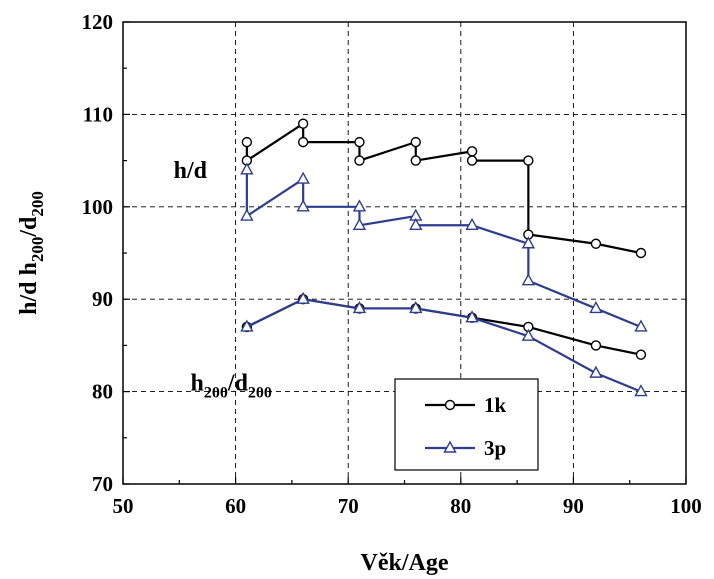 This screenshot has width=714, height=579. I want to click on y-tick-label: 90, so click(102, 299).